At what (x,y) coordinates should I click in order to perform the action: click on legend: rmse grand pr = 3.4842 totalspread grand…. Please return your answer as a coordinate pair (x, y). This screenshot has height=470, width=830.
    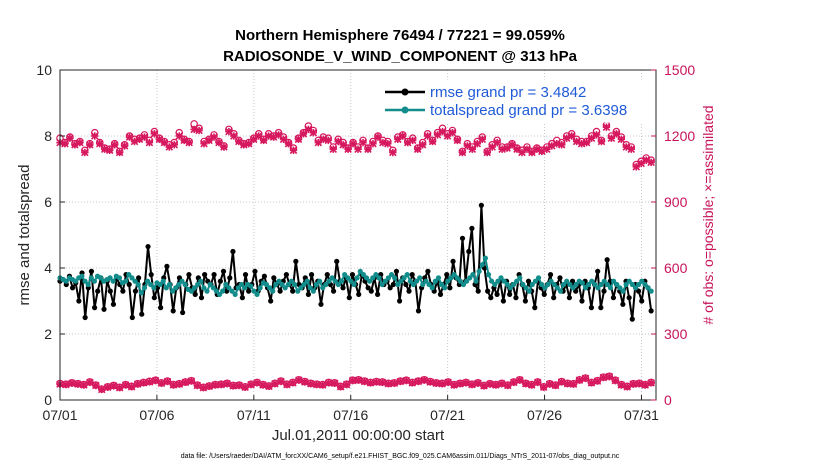
    Looking at the image, I should click on (516, 101).